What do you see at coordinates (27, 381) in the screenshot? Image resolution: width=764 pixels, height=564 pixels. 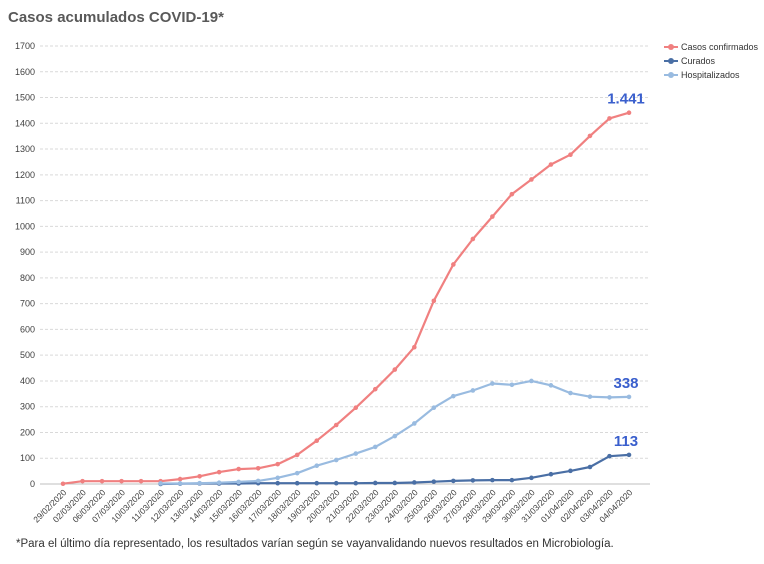 I see `y-tick-label: 400` at bounding box center [27, 381].